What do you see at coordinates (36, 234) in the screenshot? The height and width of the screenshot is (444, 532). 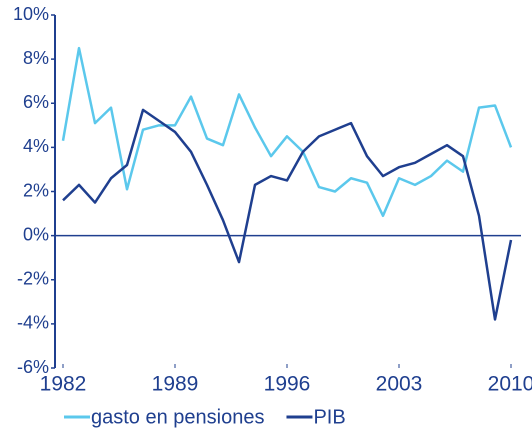 I see `y-tick-label: 0%` at bounding box center [36, 234].